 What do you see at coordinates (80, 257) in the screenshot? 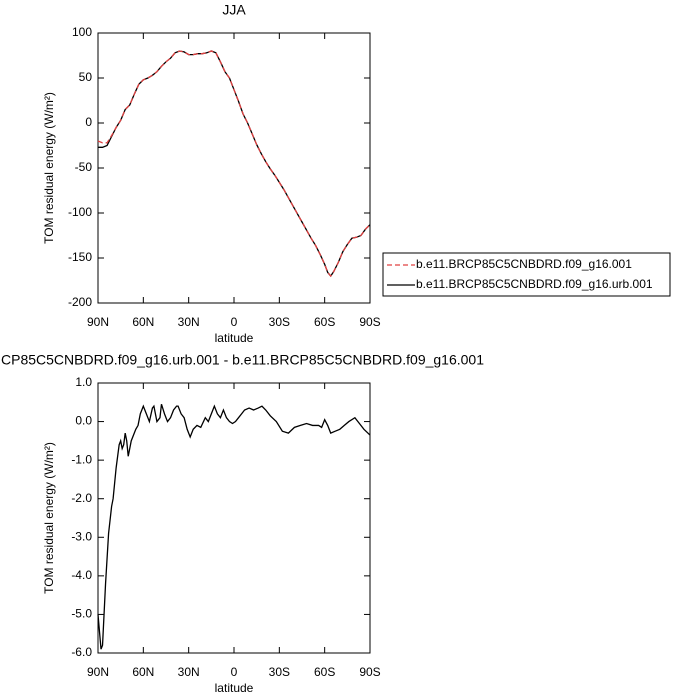
I see `y-tick-label: -150` at bounding box center [80, 257].